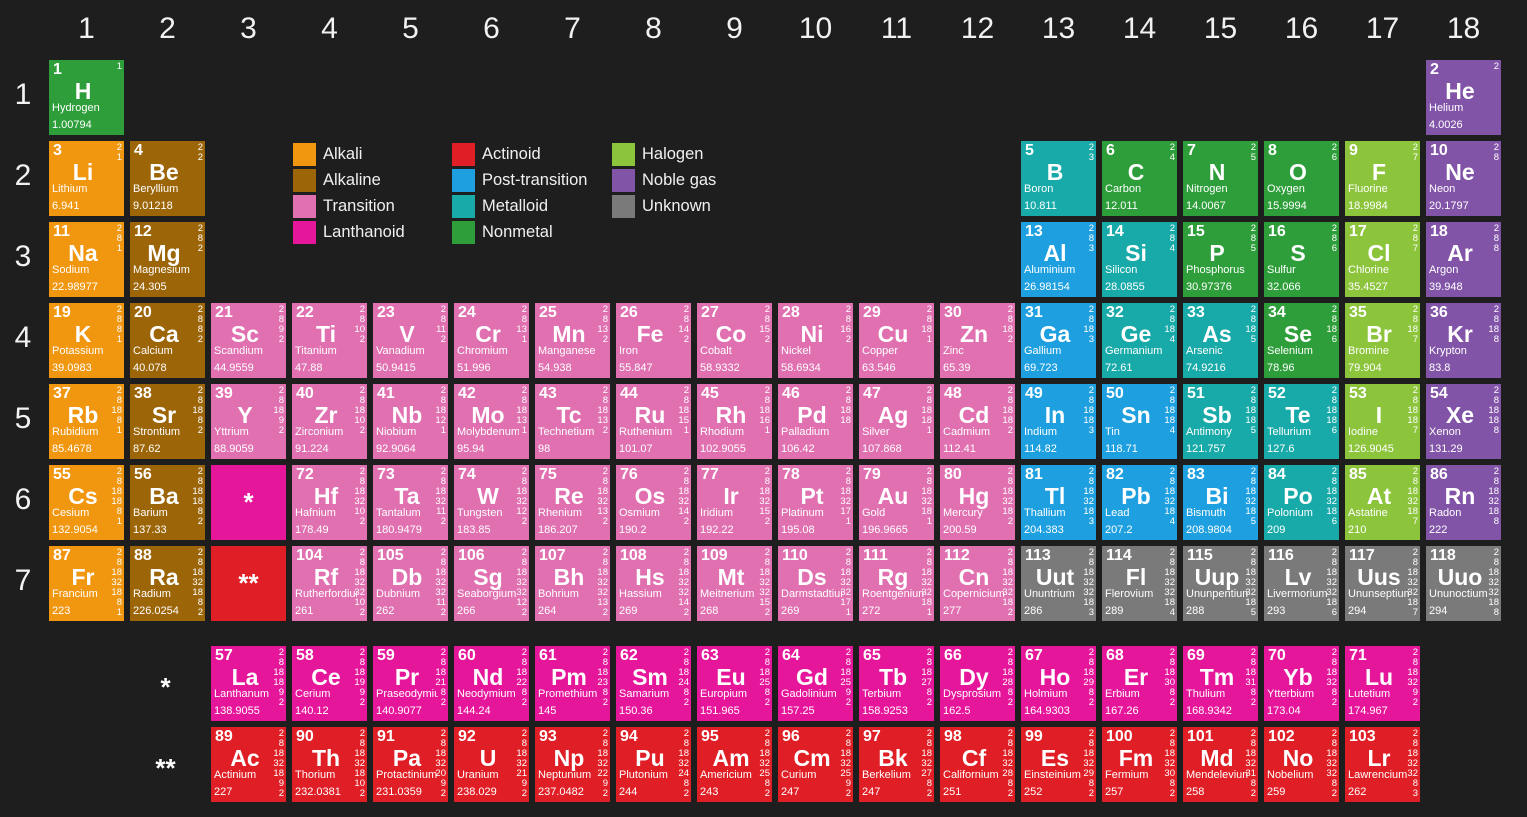  Describe the element at coordinates (410, 502) in the screenshot. I see `element-tantalum: 73 Ta Tantalum 180.9479 2 8 18 32 11 2` at that location.